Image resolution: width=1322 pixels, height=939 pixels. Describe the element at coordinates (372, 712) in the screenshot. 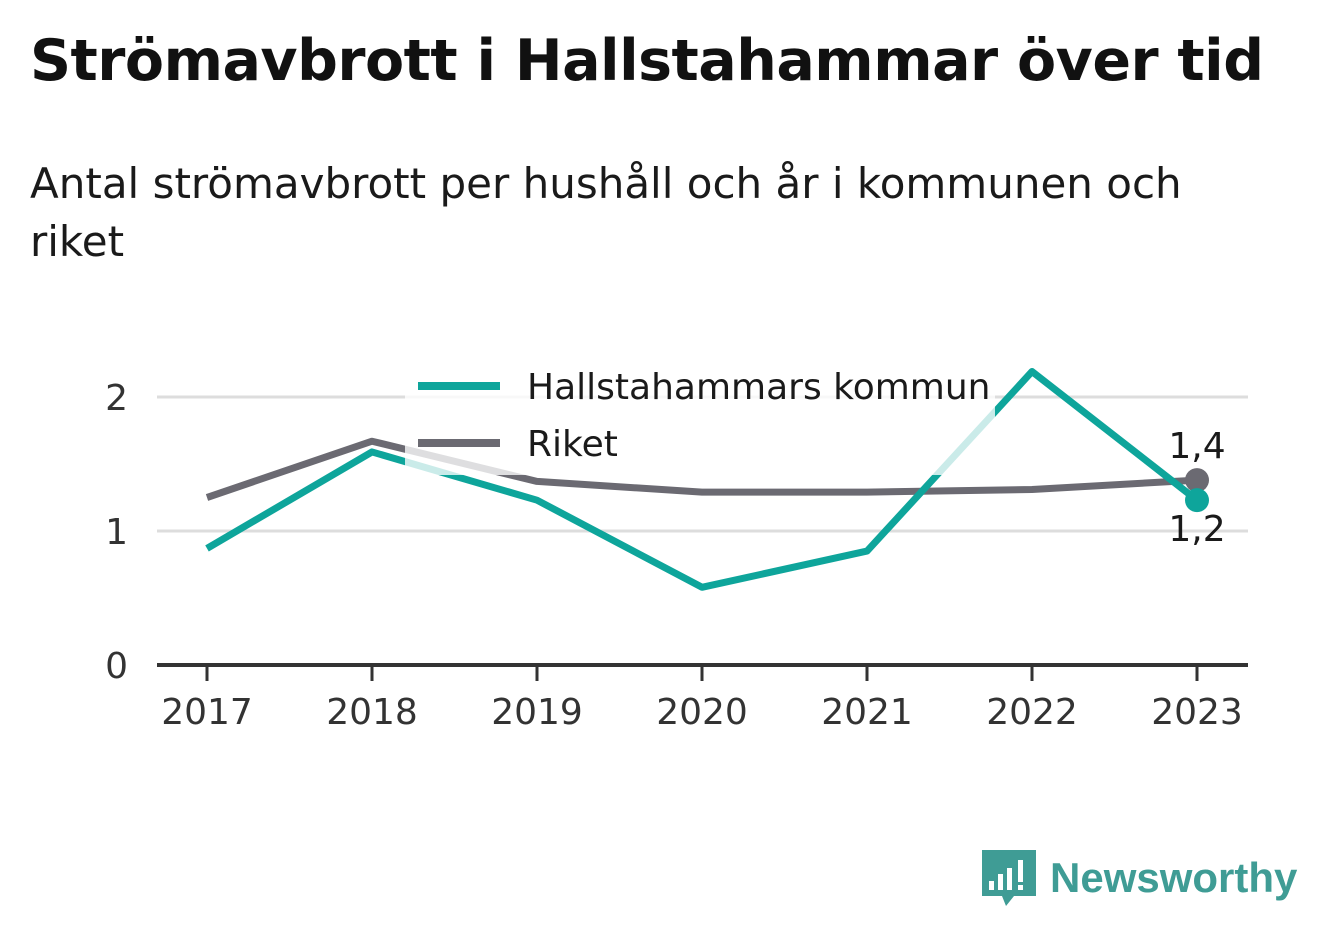

I see `x-tick-label: 2018` at that location.